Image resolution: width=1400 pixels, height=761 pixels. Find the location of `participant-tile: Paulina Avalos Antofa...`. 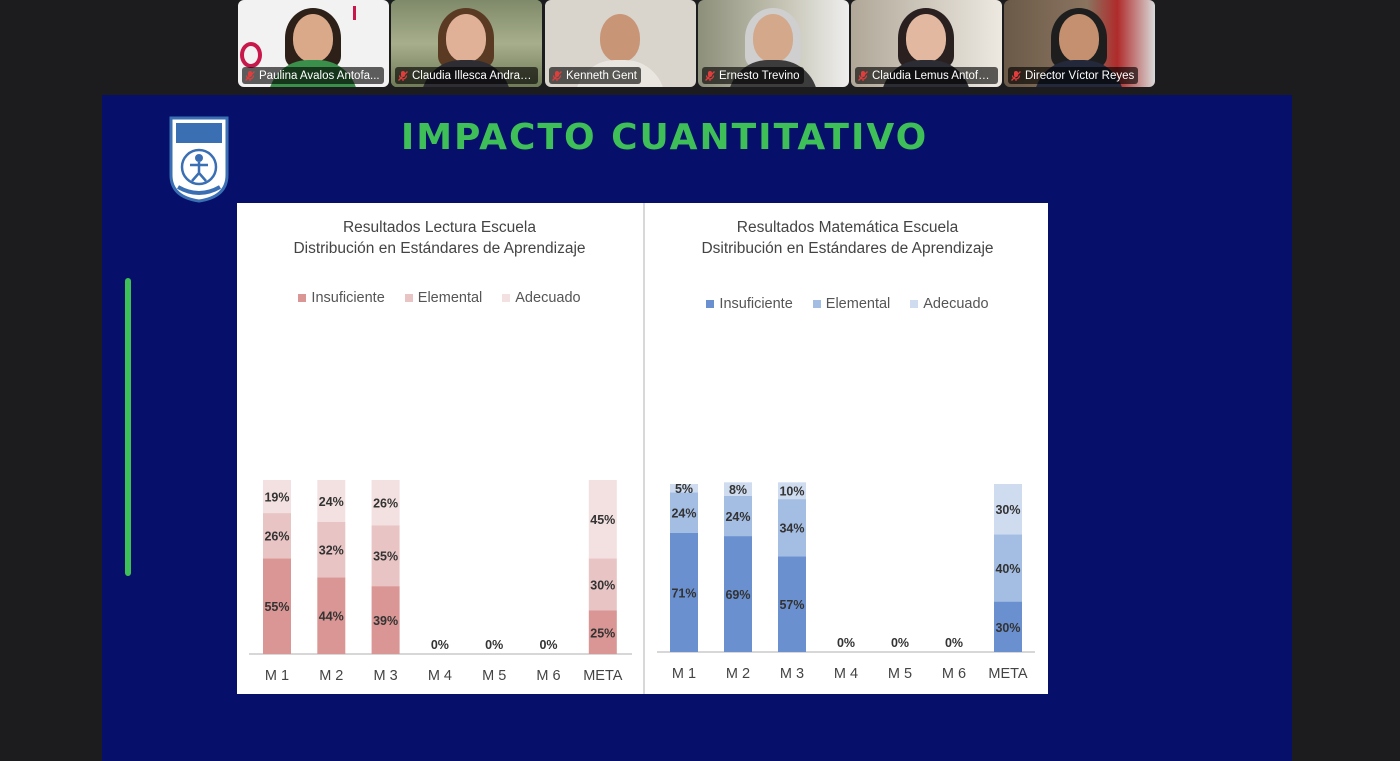

participant-tile: Paulina Avalos Antofa... is located at coordinates (313, 43).